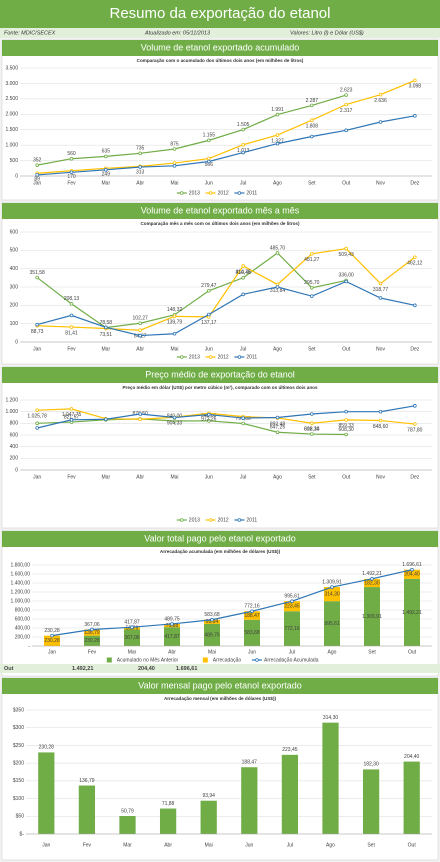 This screenshot has height=862, width=440. I want to click on value-label: 1.309,91, so click(372, 617).